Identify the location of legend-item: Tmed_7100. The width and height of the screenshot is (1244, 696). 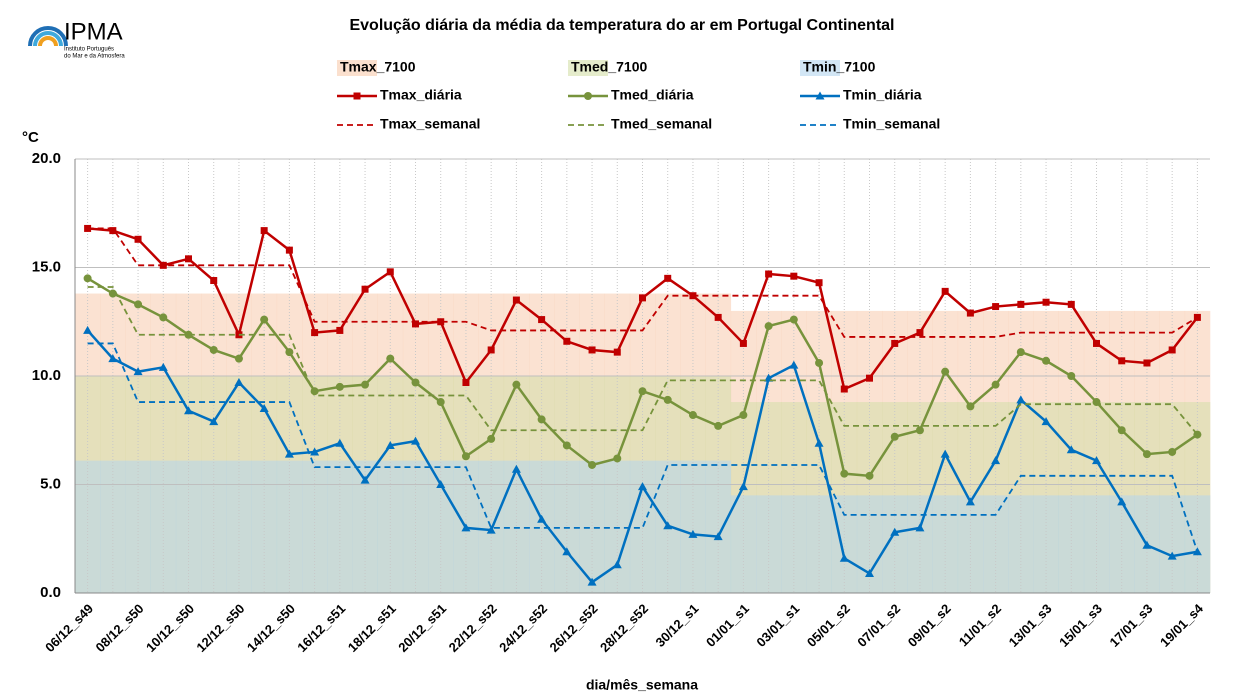
(607, 67).